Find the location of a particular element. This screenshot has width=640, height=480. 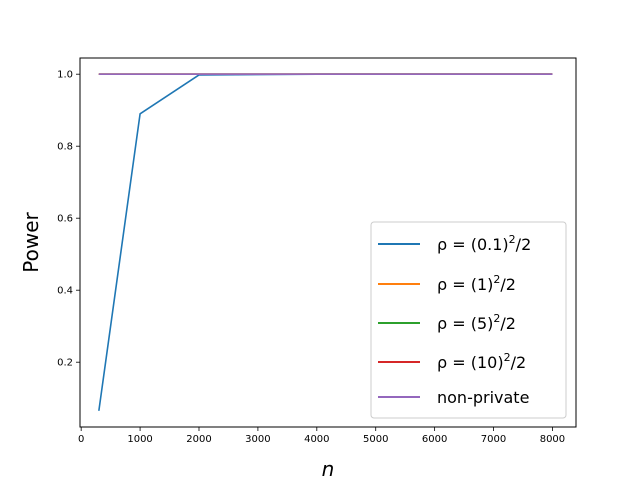

x-tick-label: 5000 is located at coordinates (375, 439).